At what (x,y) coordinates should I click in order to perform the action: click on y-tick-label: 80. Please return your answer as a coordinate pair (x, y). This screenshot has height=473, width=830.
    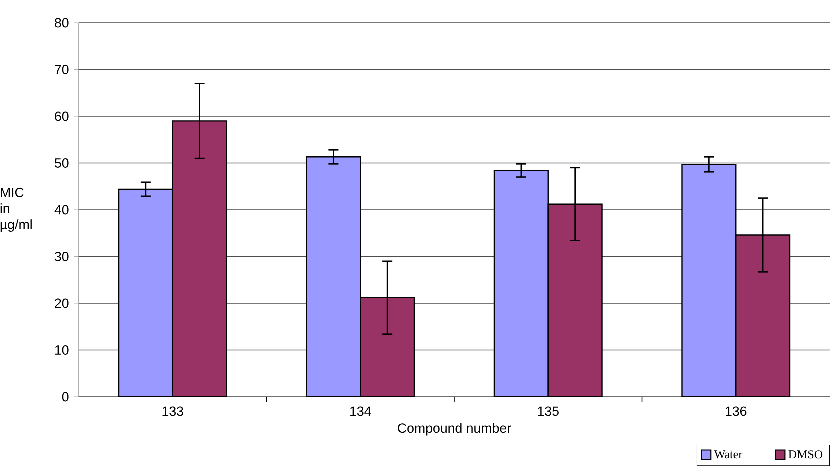
    Looking at the image, I should click on (62, 23).